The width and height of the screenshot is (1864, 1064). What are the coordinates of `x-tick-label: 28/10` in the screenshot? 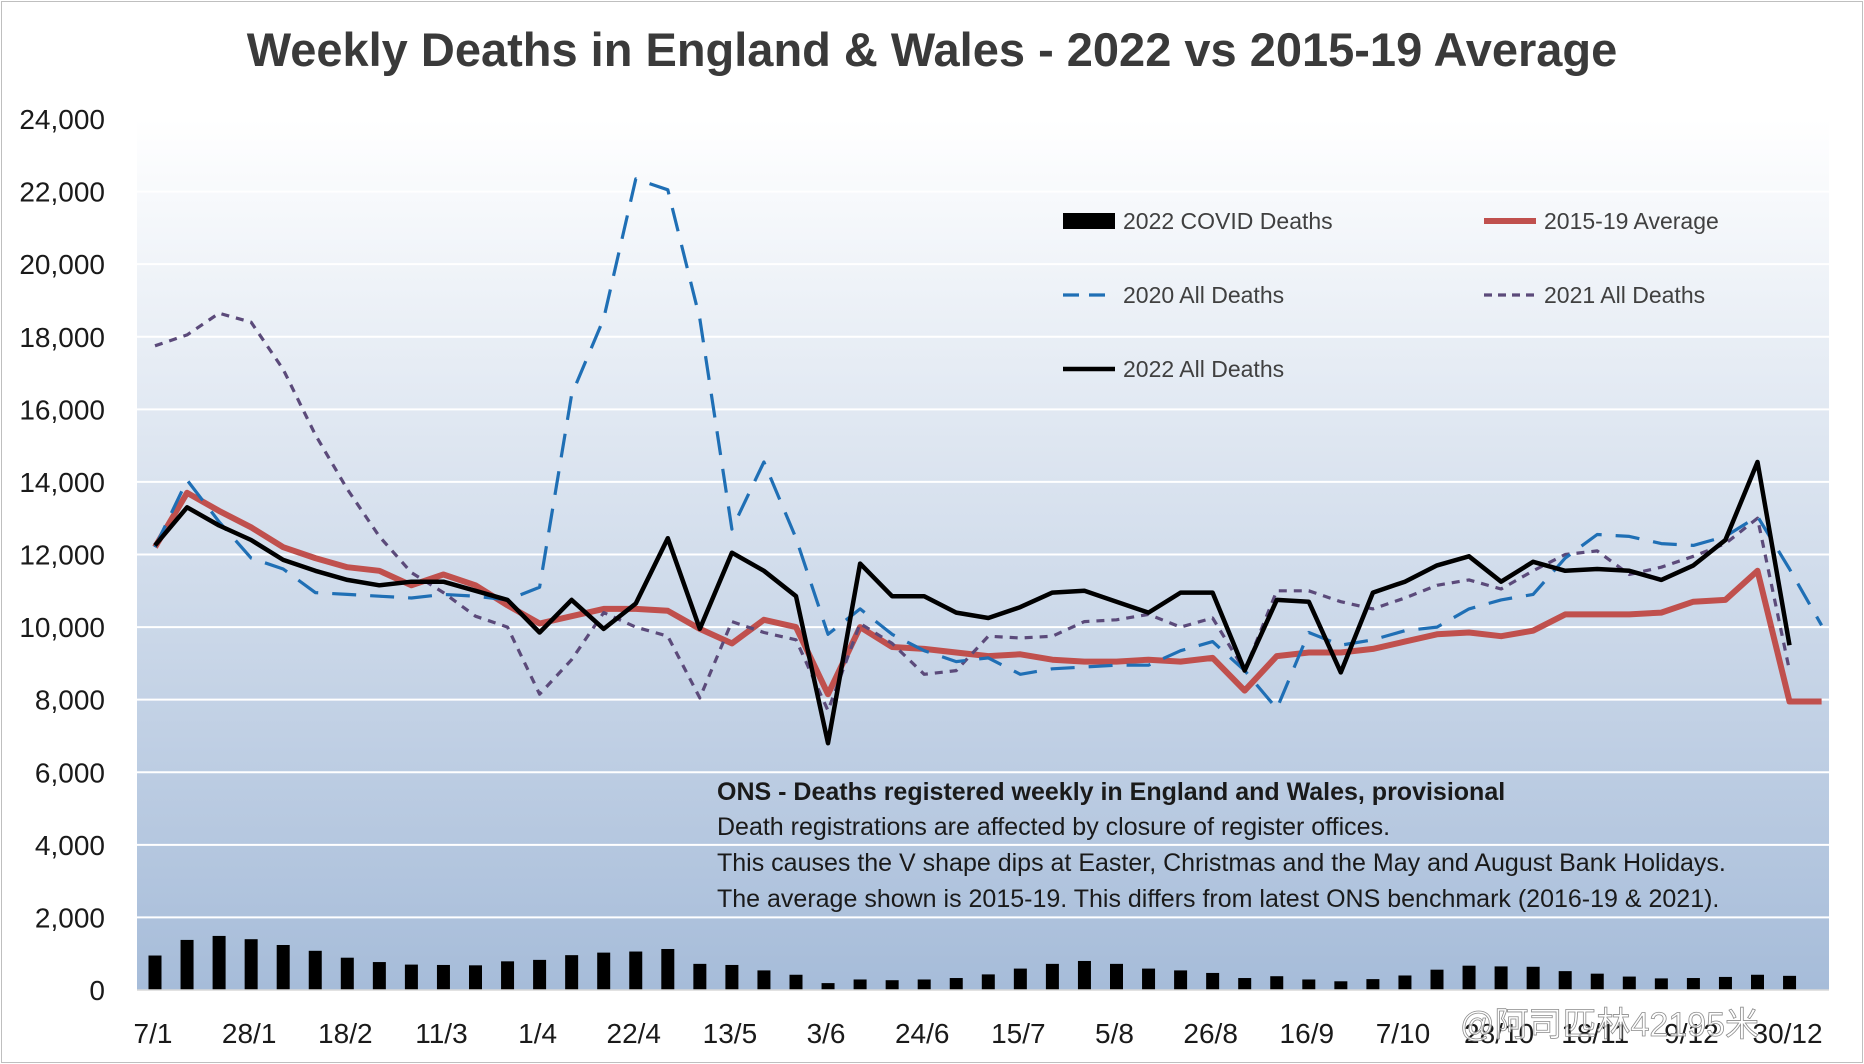 It's located at (1499, 1033).